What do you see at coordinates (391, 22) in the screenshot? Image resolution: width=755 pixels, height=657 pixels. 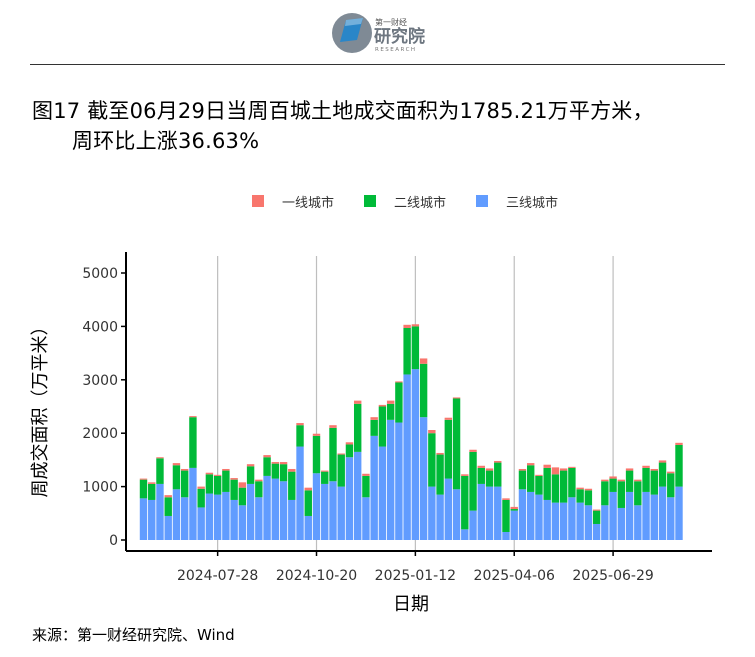 I see `logo-text-top: 第一财经` at bounding box center [391, 22].